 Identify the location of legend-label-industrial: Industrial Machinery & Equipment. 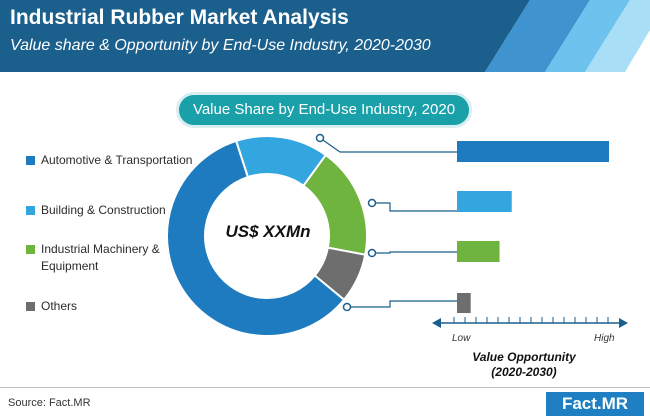
(100, 257).